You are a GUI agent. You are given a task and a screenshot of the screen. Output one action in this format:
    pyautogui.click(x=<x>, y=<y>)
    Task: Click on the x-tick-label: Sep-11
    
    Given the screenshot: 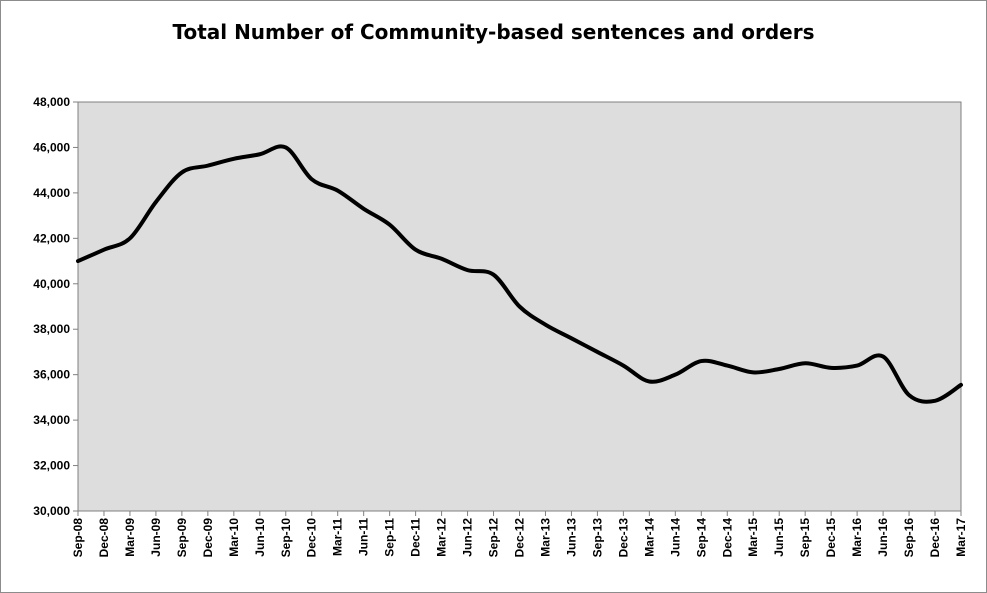 What is the action you would take?
    pyautogui.click(x=390, y=537)
    